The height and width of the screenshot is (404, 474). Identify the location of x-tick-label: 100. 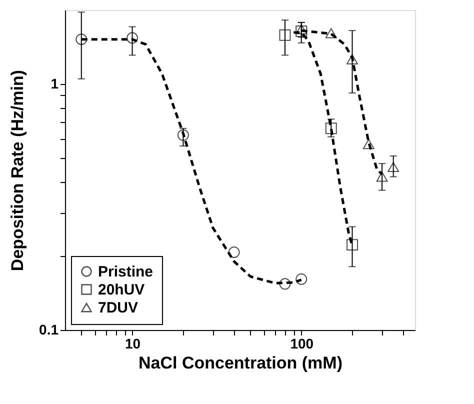
(302, 344).